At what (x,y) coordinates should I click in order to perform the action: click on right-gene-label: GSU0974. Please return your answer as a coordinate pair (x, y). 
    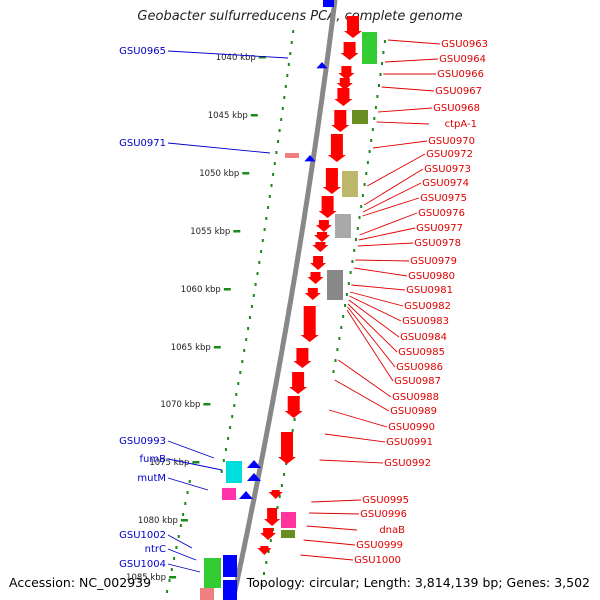
    Looking at the image, I should click on (445, 183).